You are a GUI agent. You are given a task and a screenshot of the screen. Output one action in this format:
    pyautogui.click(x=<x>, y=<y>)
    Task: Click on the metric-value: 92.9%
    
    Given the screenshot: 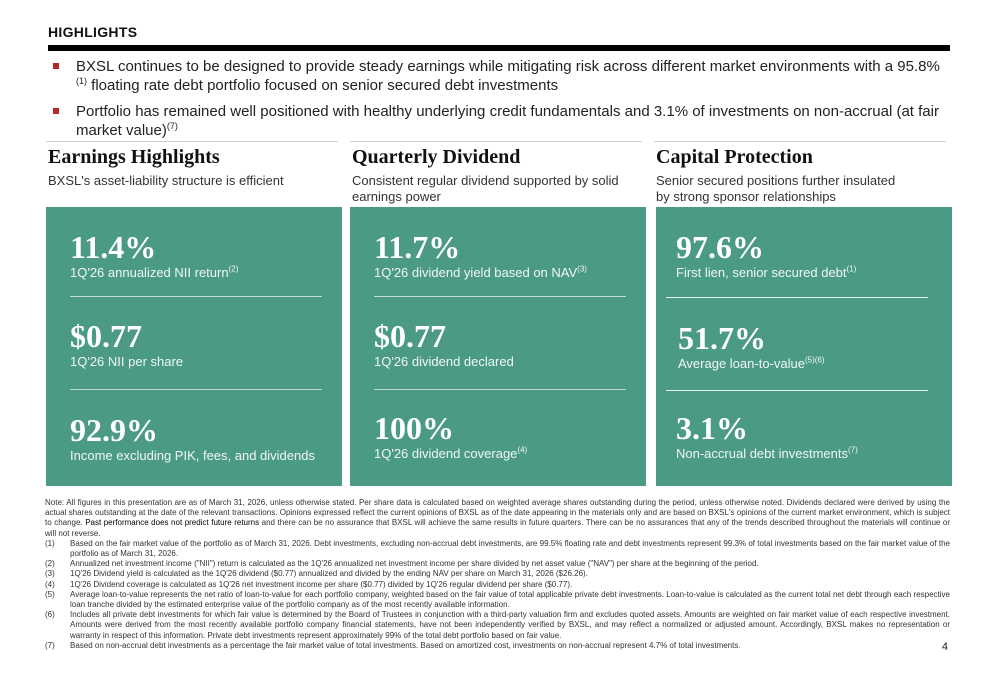 What is the action you would take?
    pyautogui.click(x=114, y=430)
    